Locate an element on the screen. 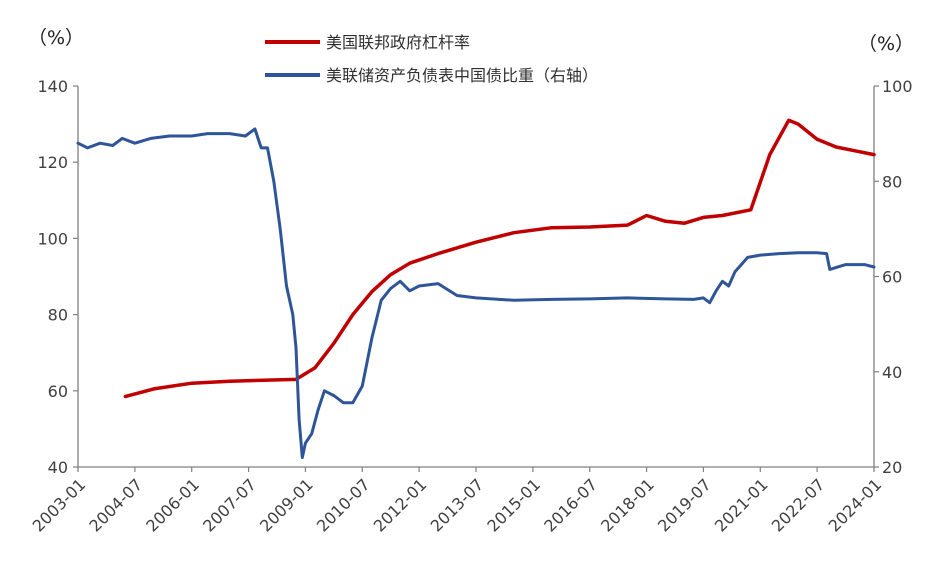 The width and height of the screenshot is (949, 565). x-tick-label: 2003-01 is located at coordinates (59, 505).